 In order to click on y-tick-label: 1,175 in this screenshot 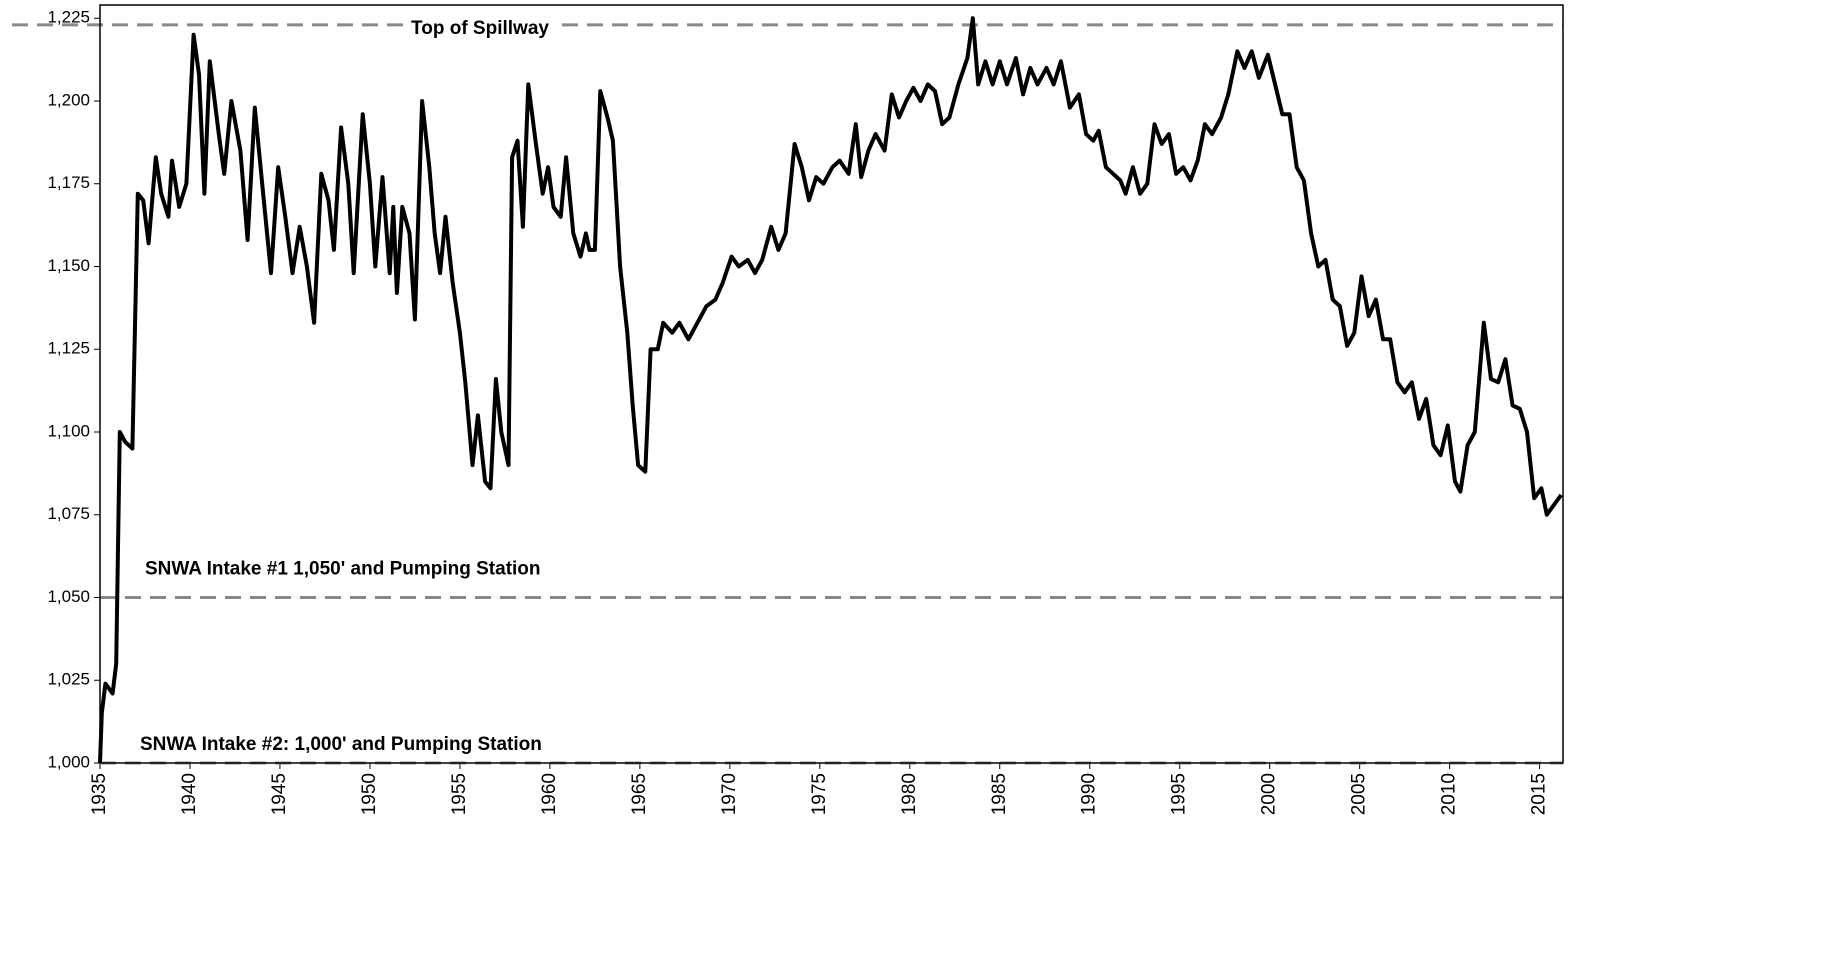, I will do `click(68, 182)`.